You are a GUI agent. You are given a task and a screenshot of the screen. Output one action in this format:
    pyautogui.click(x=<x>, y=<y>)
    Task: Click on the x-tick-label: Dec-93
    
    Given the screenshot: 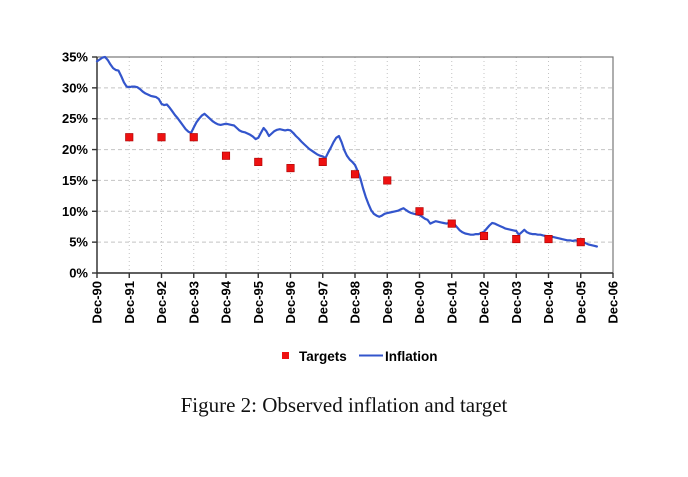 What is the action you would take?
    pyautogui.click(x=193, y=302)
    